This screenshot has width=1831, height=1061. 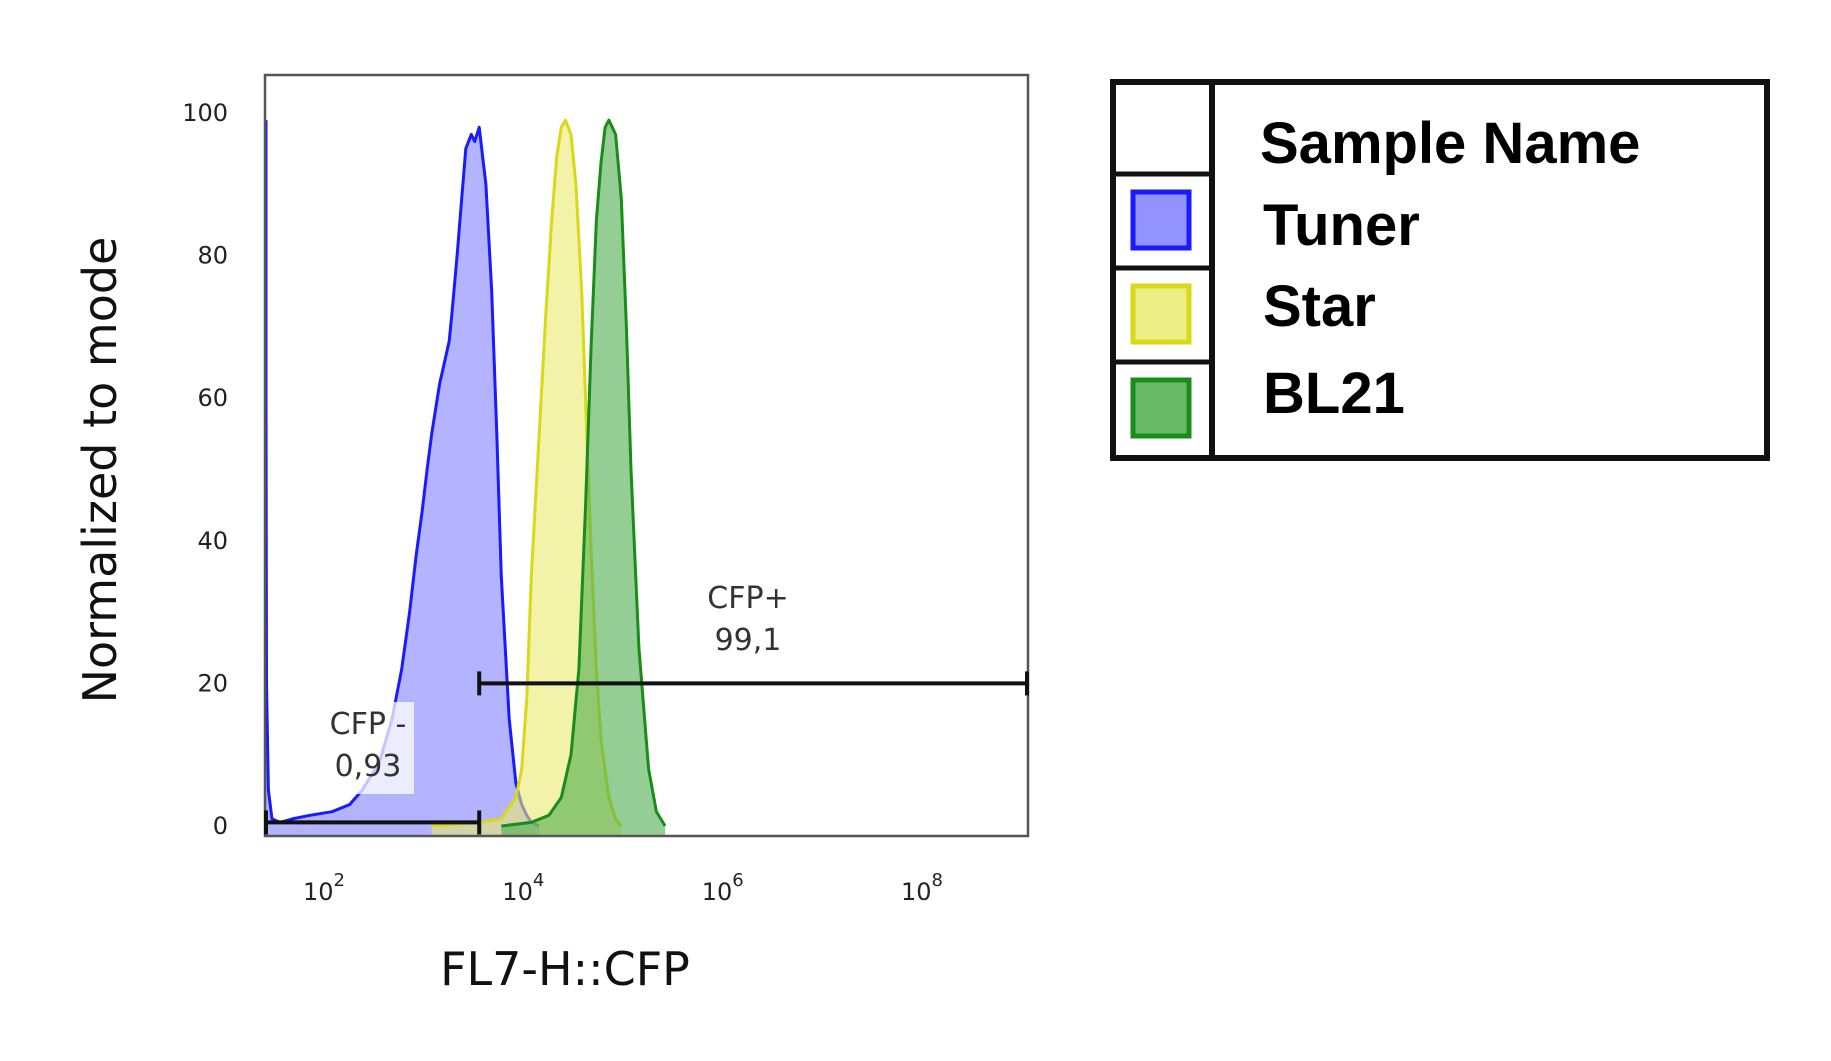 I want to click on y-tick-label-60: 60, so click(x=212, y=398).